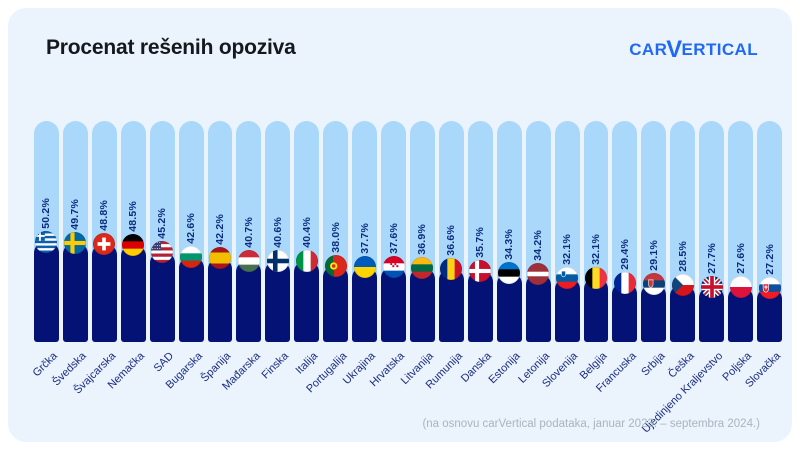 The width and height of the screenshot is (800, 450). What do you see at coordinates (75, 243) in the screenshot?
I see `flag-se-icon` at bounding box center [75, 243].